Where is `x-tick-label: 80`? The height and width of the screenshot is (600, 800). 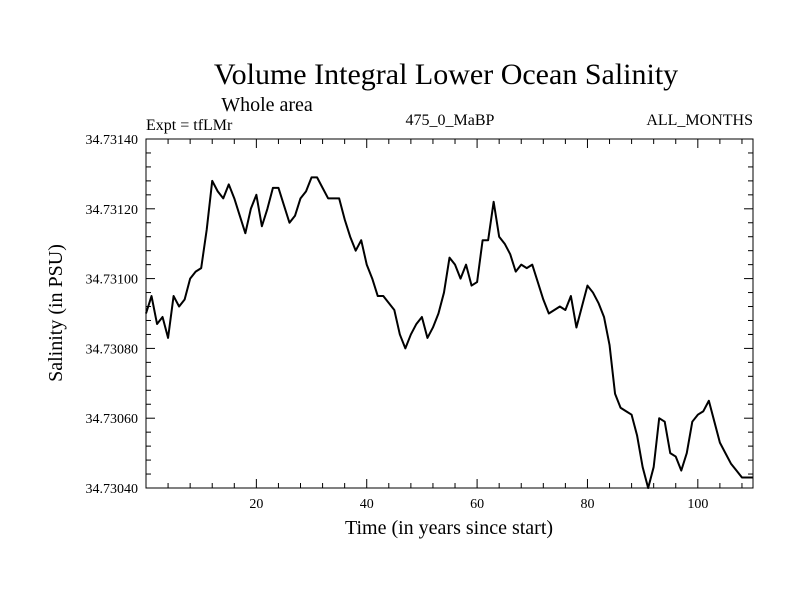
x-tick-label: 80 is located at coordinates (587, 504).